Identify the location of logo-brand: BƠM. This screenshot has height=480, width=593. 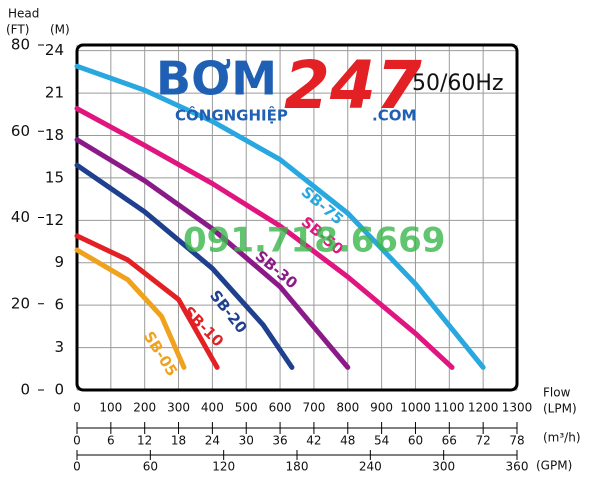
(216, 79).